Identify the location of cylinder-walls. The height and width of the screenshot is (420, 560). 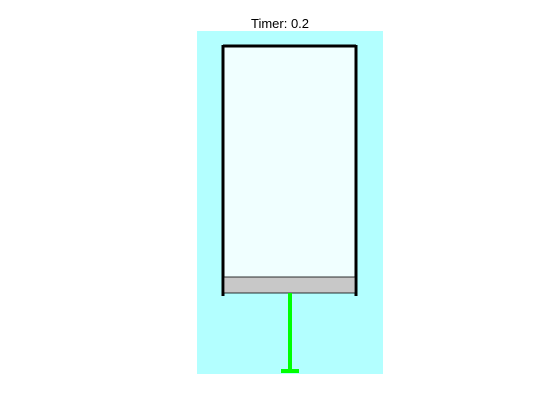
(289, 170).